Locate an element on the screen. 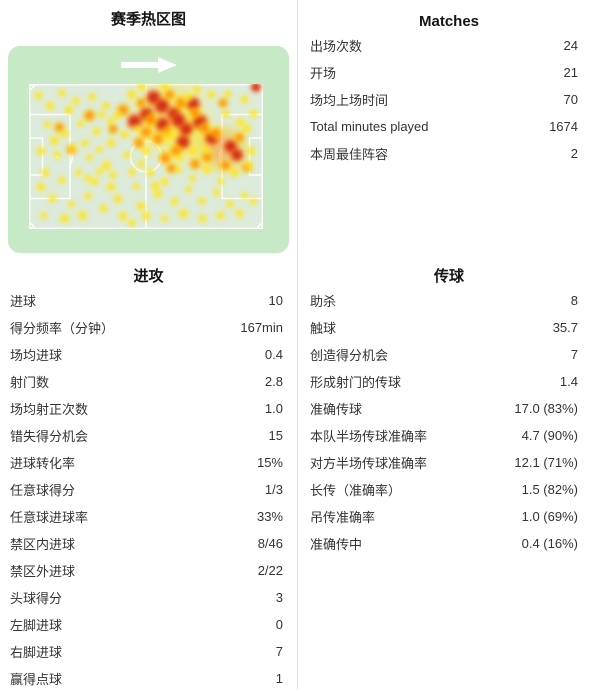 The width and height of the screenshot is (600, 692). stat-value: 7 is located at coordinates (574, 354).